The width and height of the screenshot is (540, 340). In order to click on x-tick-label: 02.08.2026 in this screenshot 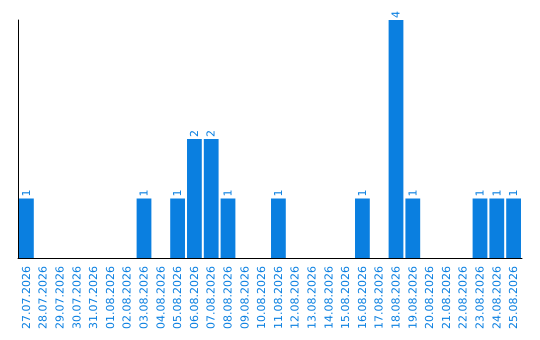, I will do `click(127, 298)`.